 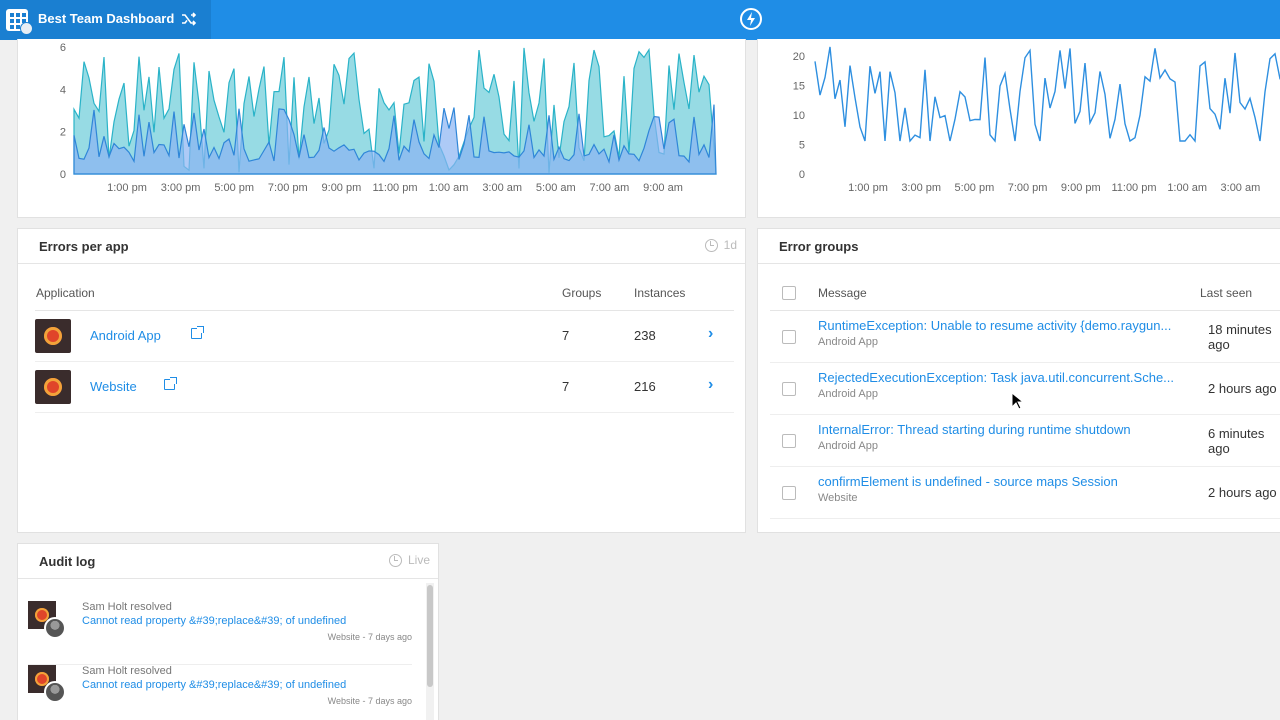 I want to click on y-tick-label: 10, so click(x=799, y=116).